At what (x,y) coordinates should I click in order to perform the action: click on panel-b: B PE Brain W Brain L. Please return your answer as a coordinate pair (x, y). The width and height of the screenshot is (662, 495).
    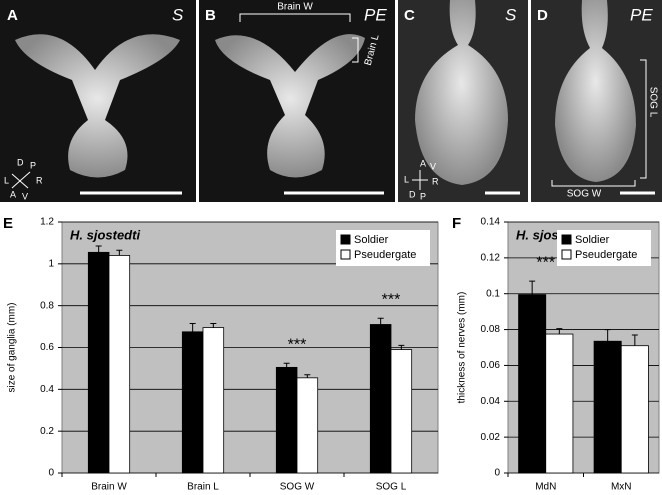
    Looking at the image, I should click on (297, 101).